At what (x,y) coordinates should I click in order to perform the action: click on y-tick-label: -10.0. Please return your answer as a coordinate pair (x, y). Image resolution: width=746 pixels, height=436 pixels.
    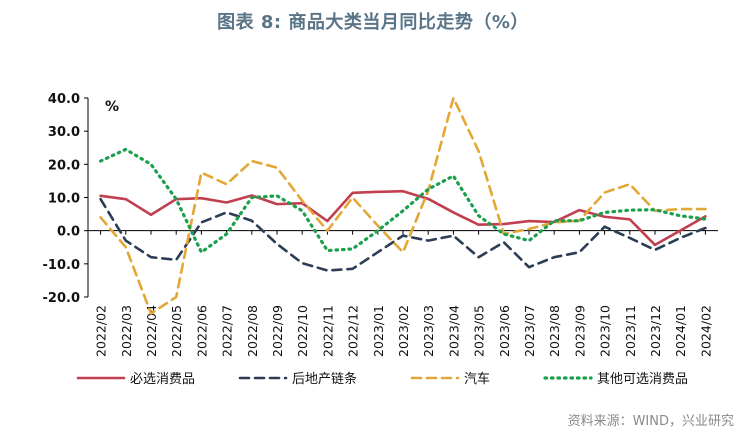
    Looking at the image, I should click on (61, 265).